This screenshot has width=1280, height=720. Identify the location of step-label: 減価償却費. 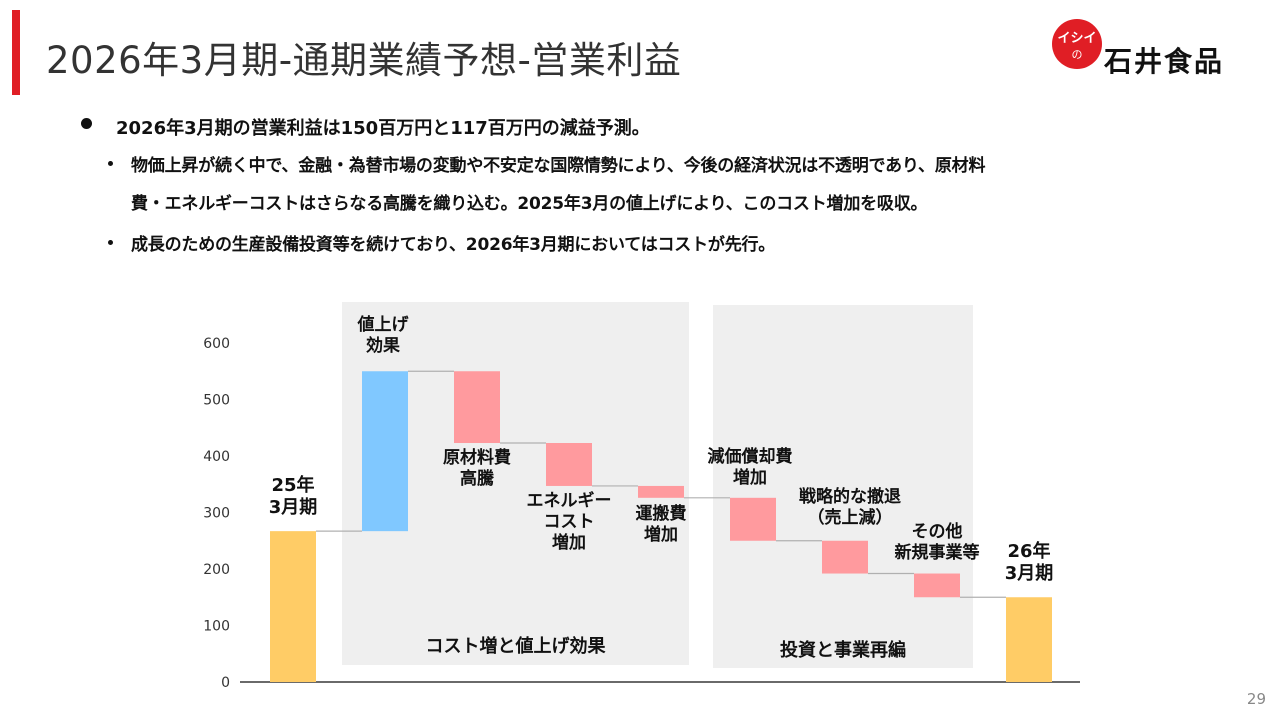
(750, 456).